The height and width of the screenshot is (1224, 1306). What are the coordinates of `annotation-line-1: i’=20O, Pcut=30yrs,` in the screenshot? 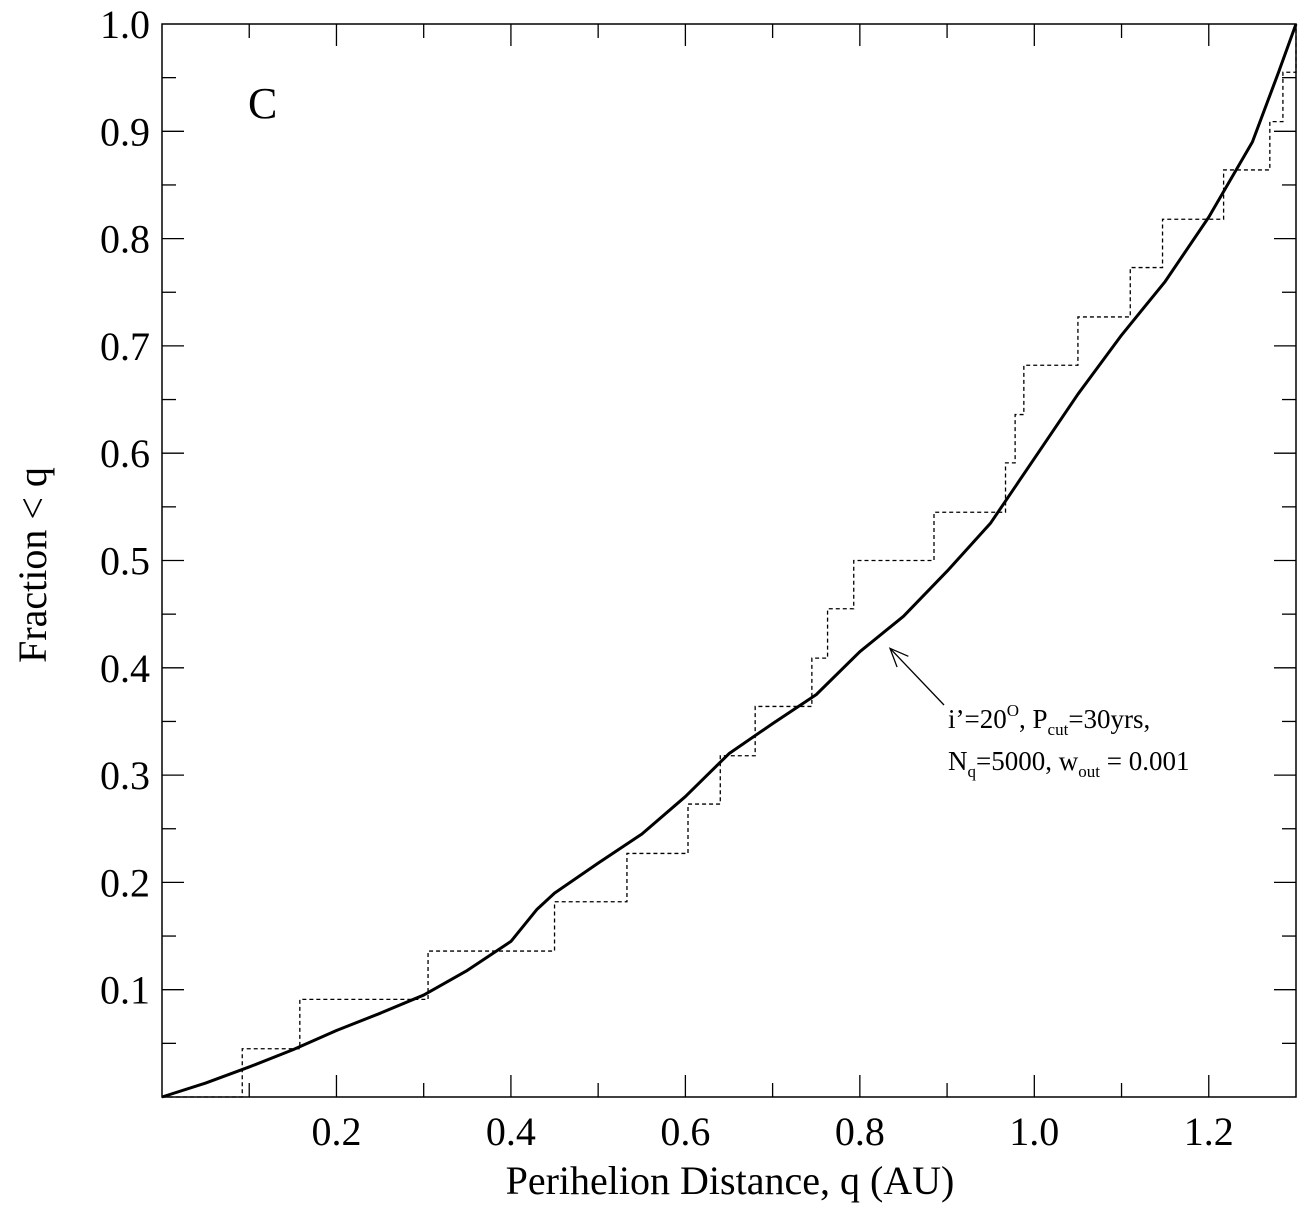 It's located at (1049, 720).